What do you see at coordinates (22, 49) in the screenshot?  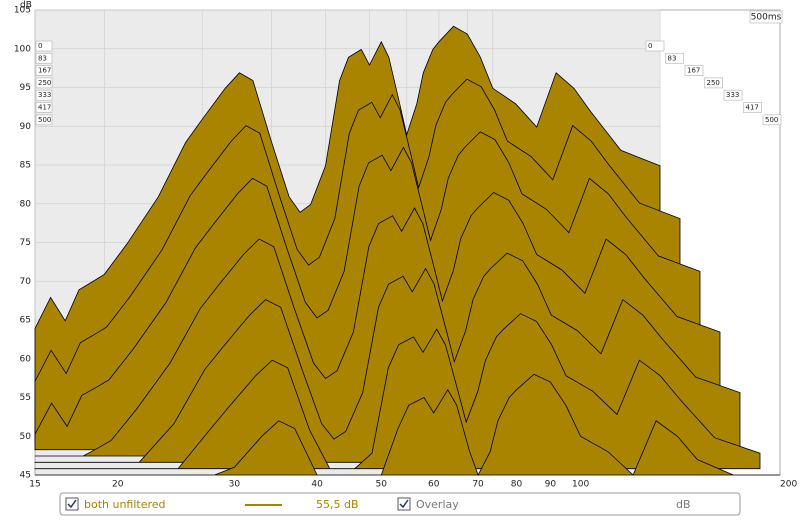 I see `y-tick-label: 100` at bounding box center [22, 49].